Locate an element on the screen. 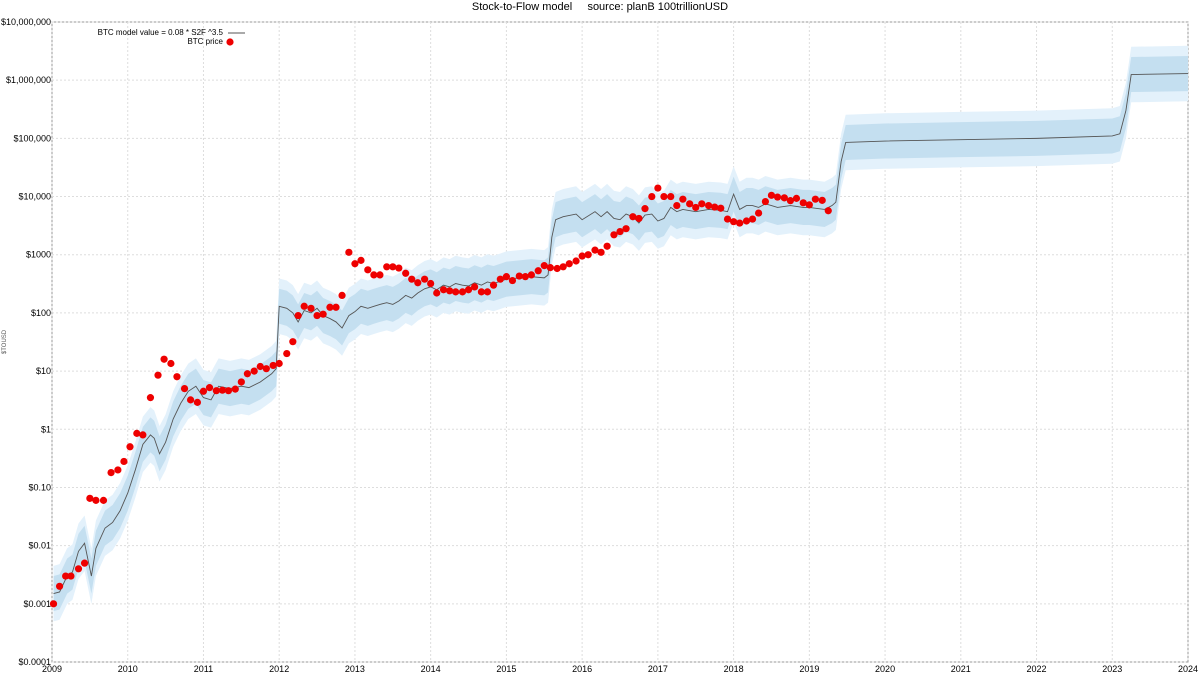  y-tick-label: $1 is located at coordinates (46, 429).